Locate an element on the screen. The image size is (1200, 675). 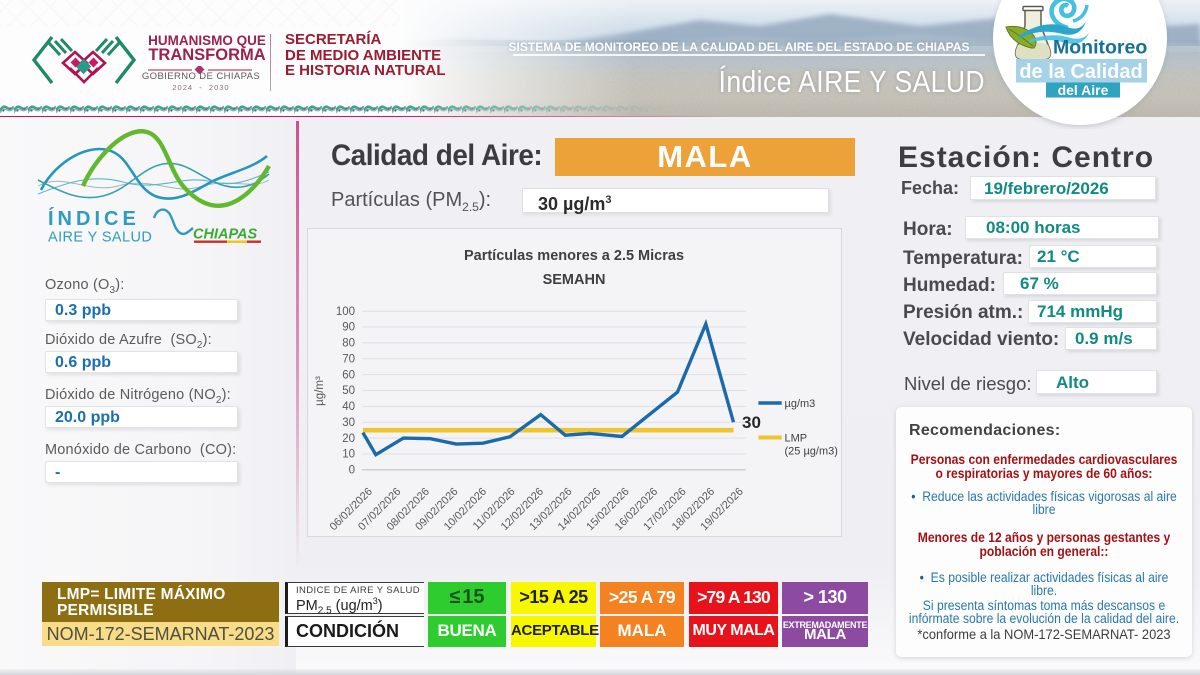
svg-text: 40 is located at coordinates (348, 407).